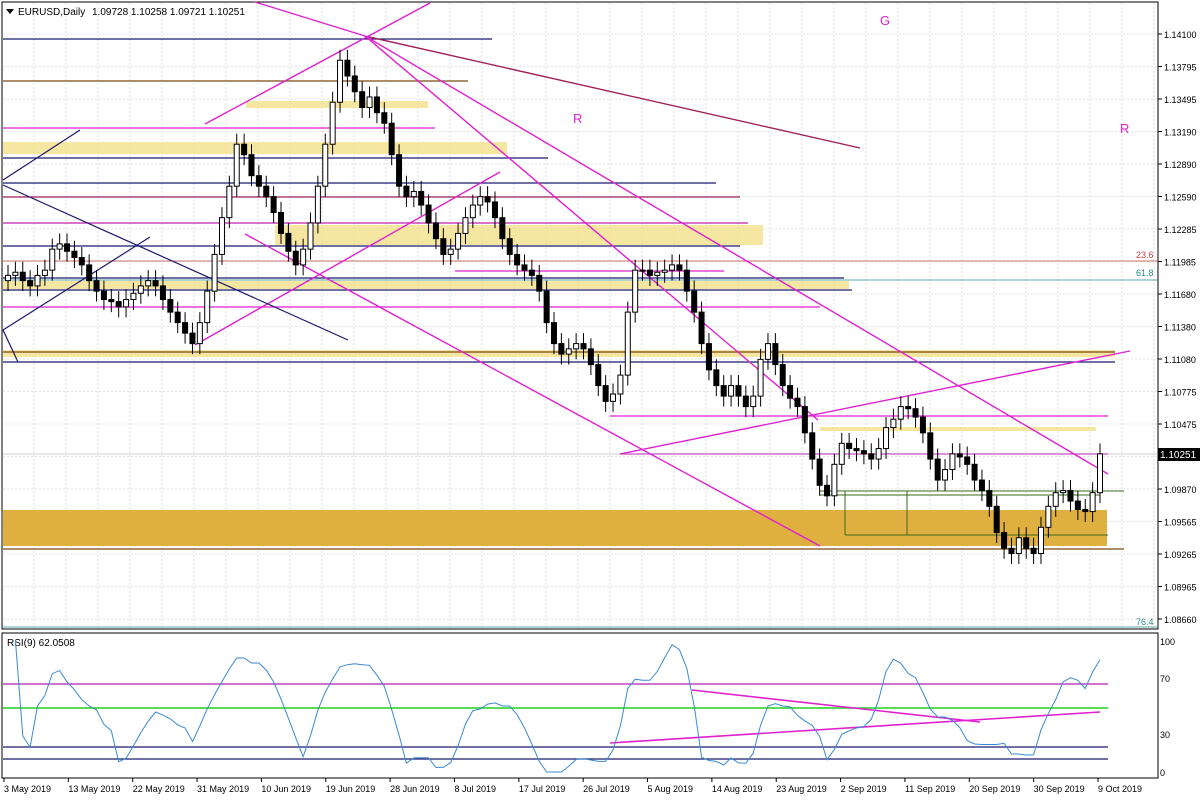  Describe the element at coordinates (1180, 555) in the screenshot. I see `price-tick-label: 1.09265` at that location.